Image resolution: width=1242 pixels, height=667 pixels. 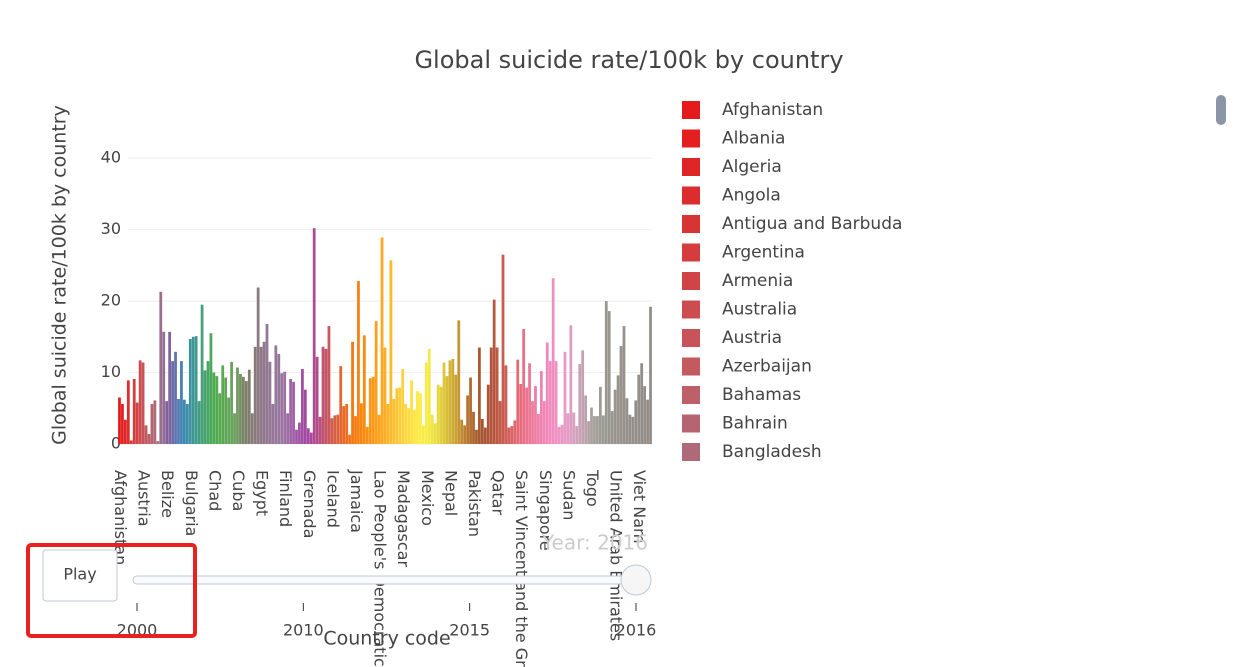 What do you see at coordinates (772, 452) in the screenshot?
I see `legend-label: Bangladesh` at bounding box center [772, 452].